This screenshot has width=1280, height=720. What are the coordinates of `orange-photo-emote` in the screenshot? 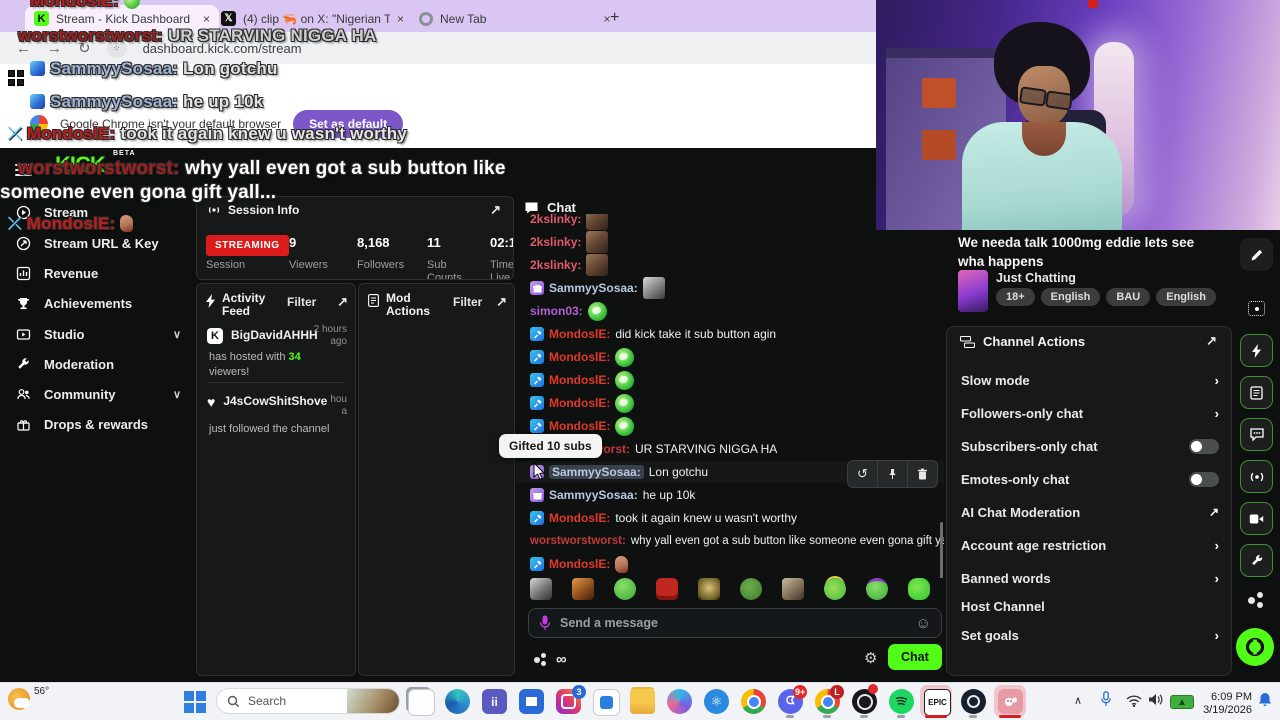 It's located at (583, 589).